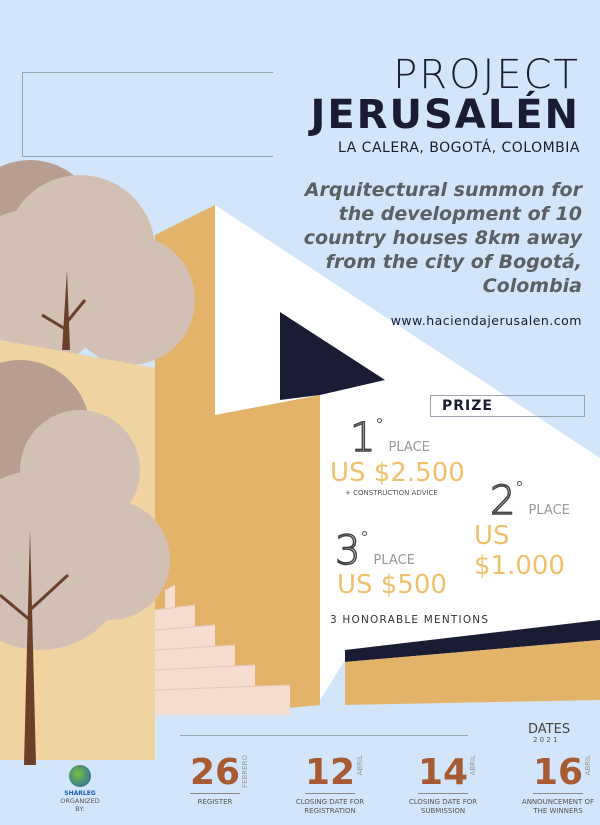 The image size is (600, 825). What do you see at coordinates (80, 805) in the screenshot?
I see `organized-by: ORGANIZED BY:` at bounding box center [80, 805].